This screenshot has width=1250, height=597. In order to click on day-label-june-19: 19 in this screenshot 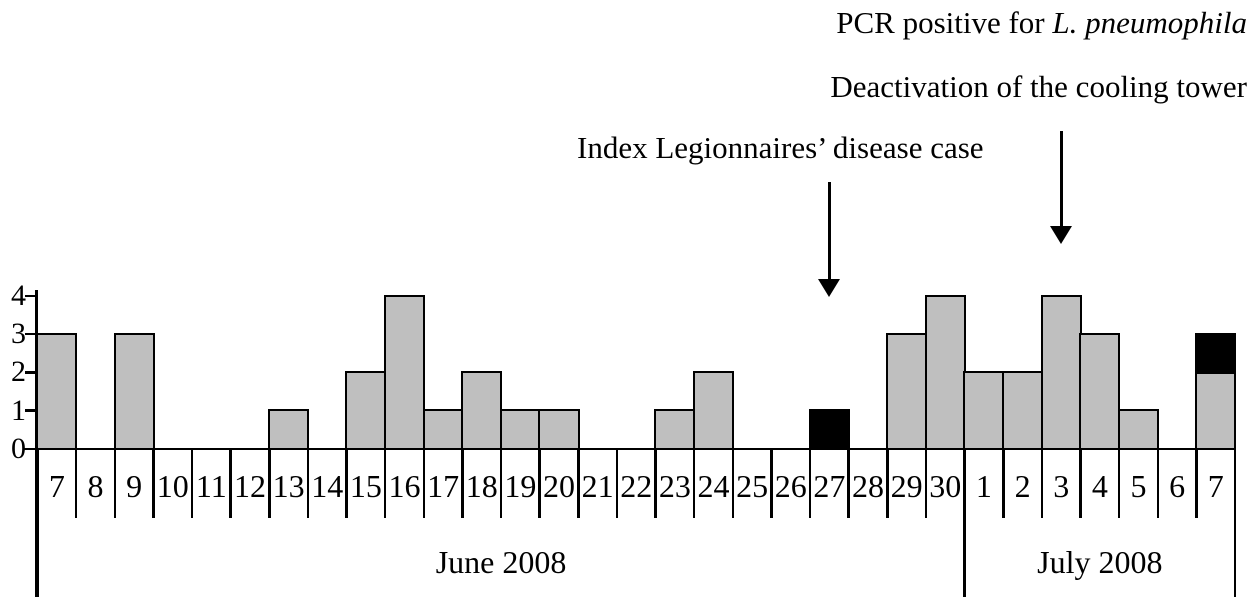, I will do `click(520, 486)`.